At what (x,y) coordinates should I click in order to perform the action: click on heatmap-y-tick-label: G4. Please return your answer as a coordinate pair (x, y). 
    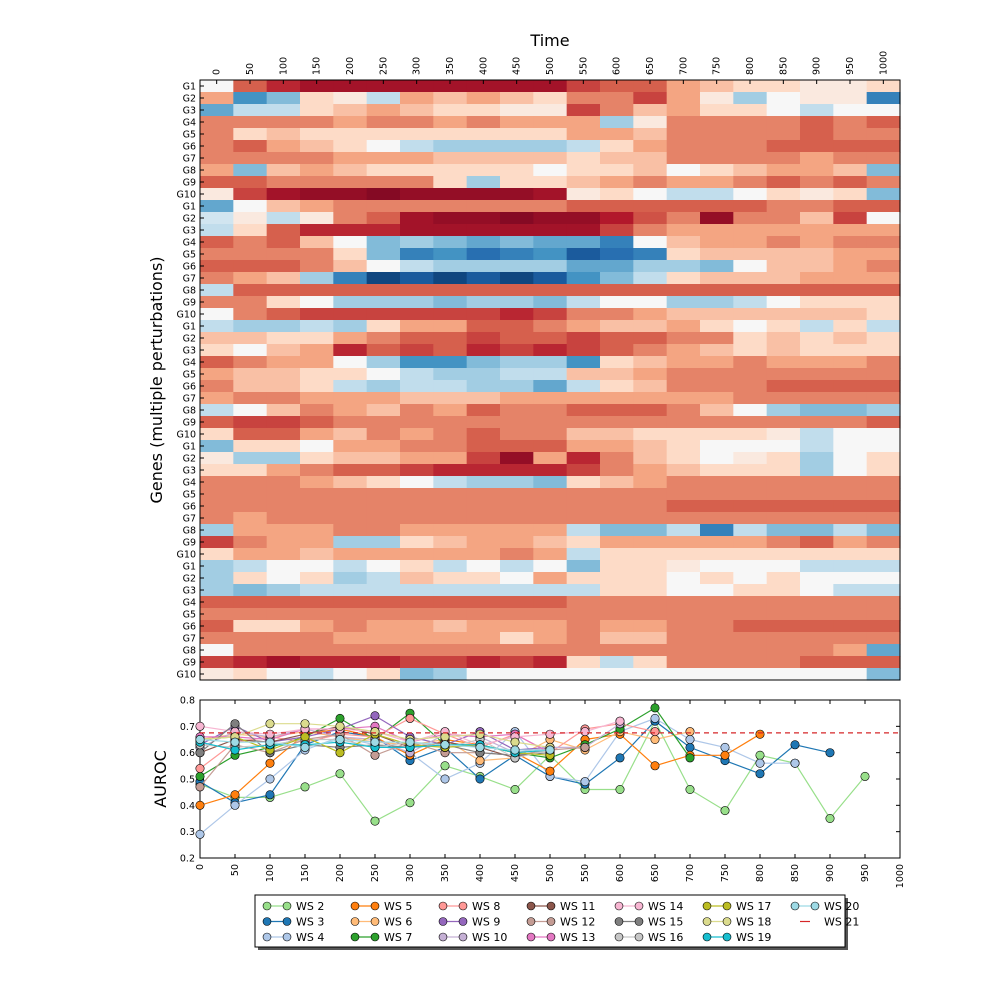
    Looking at the image, I should click on (189, 483).